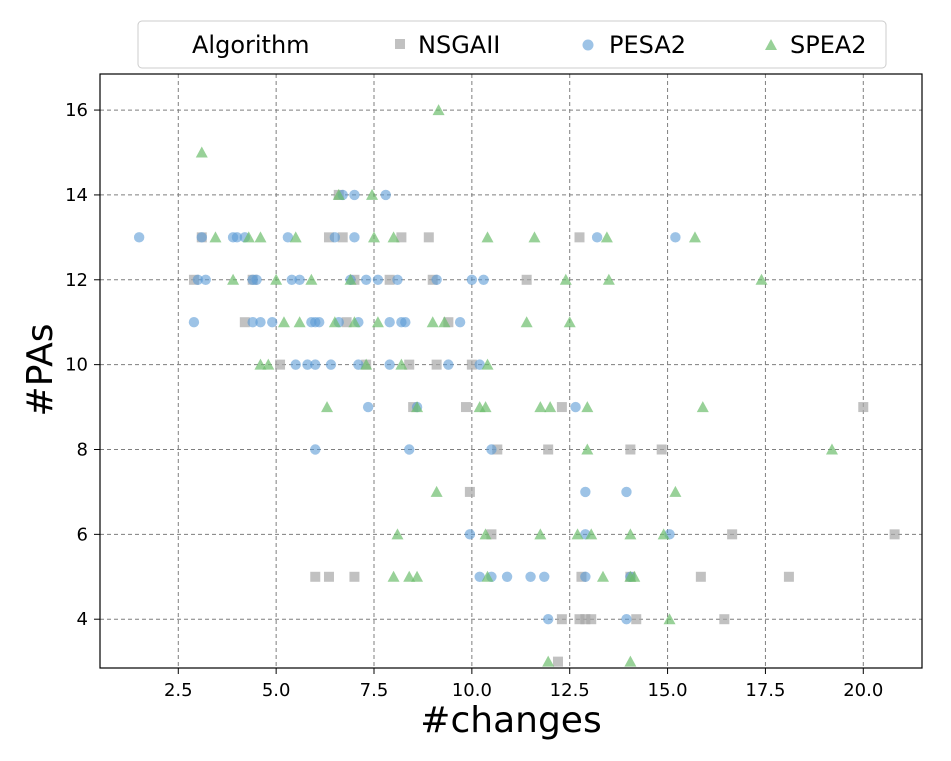 This screenshot has width=951, height=761. What do you see at coordinates (40, 370) in the screenshot?
I see `y-axis-label: #PAs` at bounding box center [40, 370].